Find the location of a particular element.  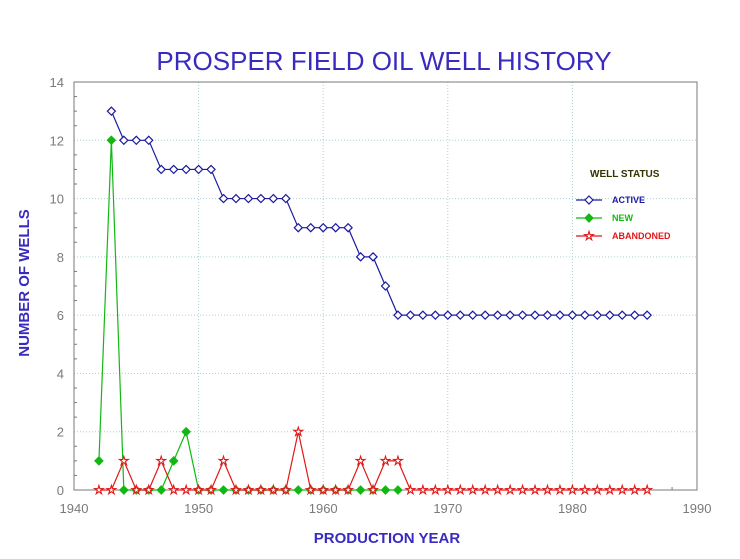

chart-title: PROSPER FIELD OIL WELL HISTORY is located at coordinates (383, 61).